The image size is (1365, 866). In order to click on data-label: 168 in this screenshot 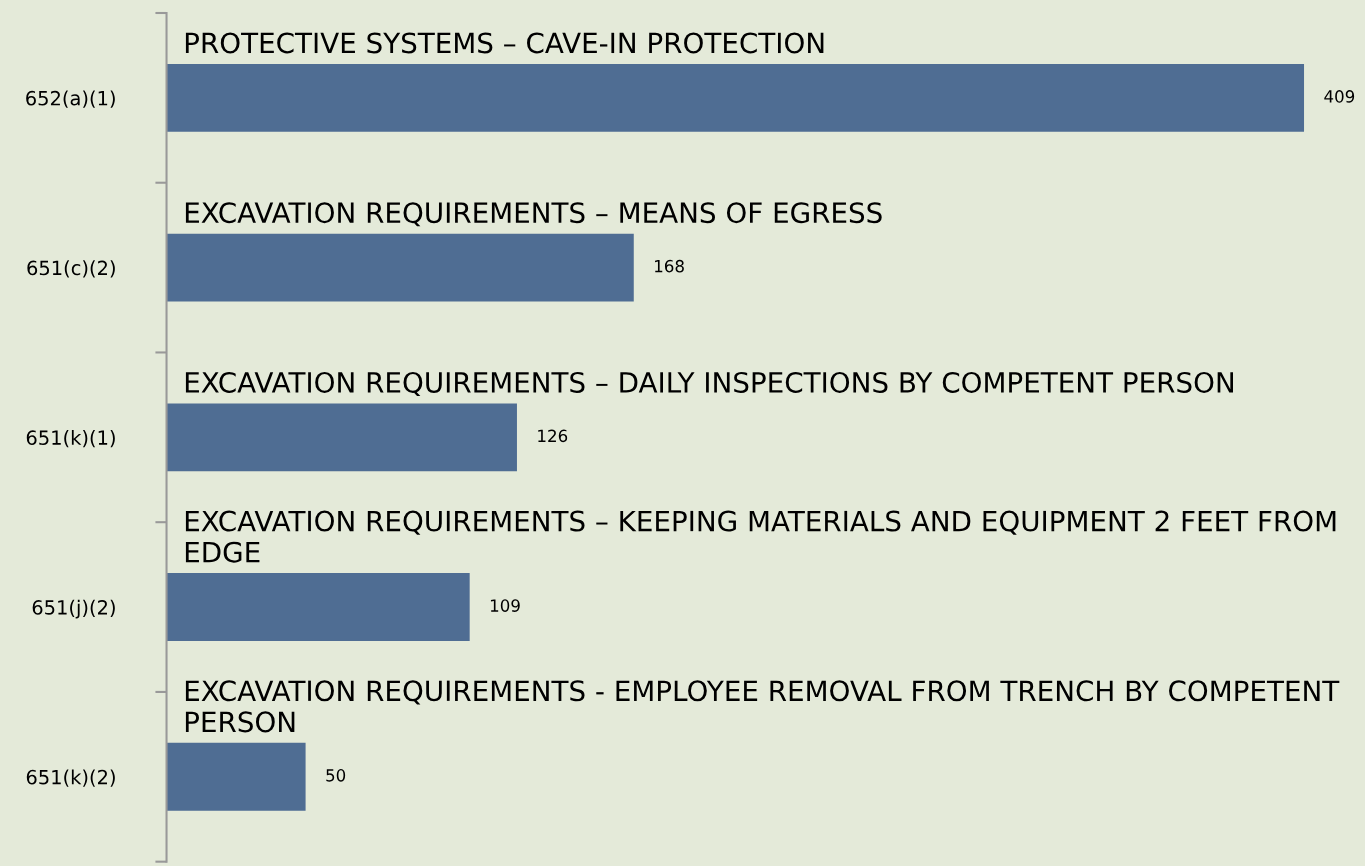, I will do `click(669, 266)`.